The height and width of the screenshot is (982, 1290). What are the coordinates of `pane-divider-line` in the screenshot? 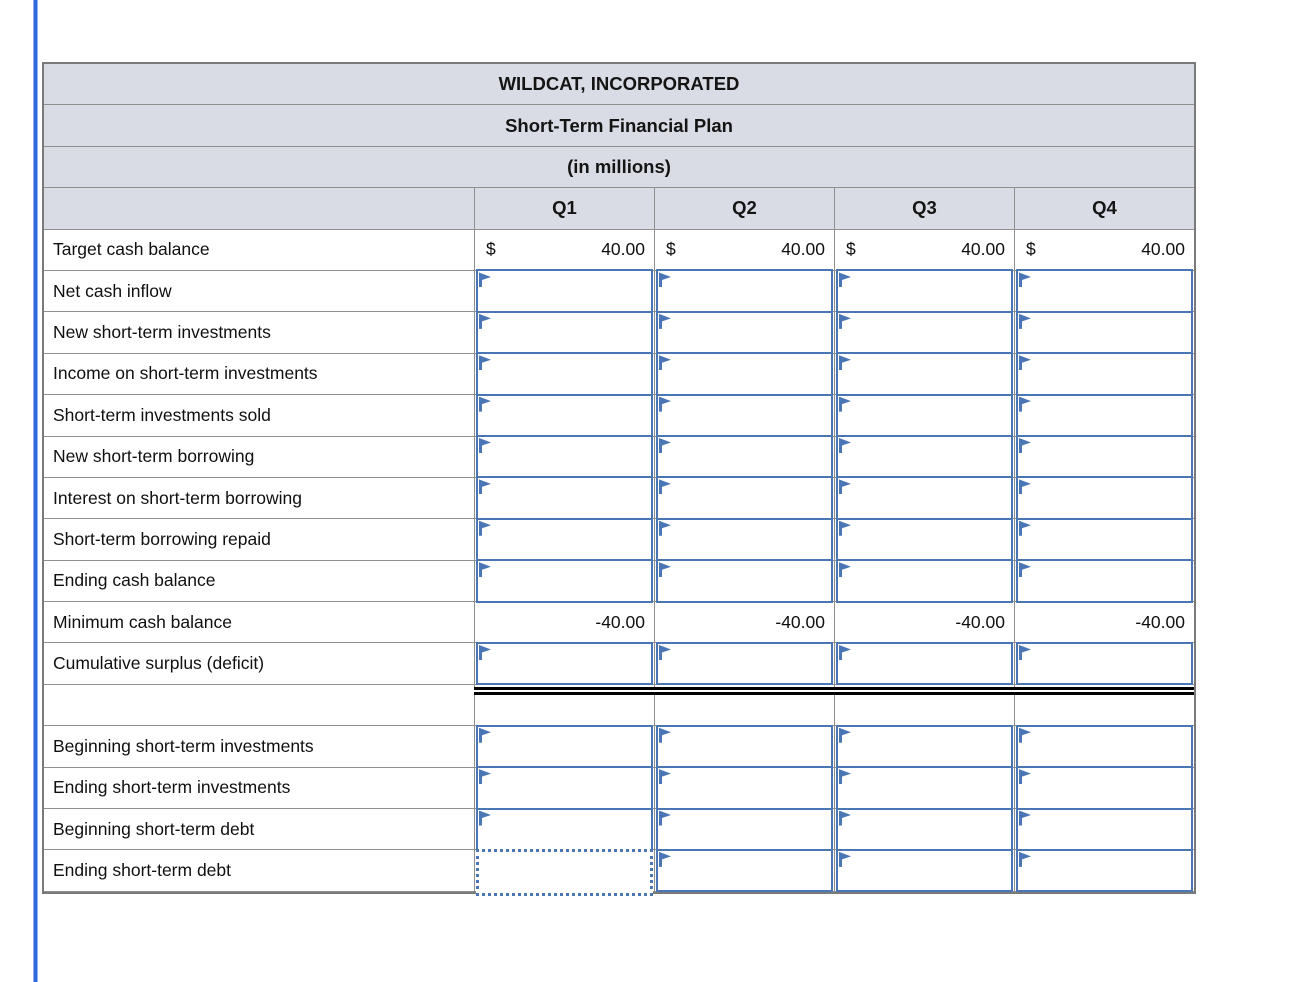 It's located at (35, 491).